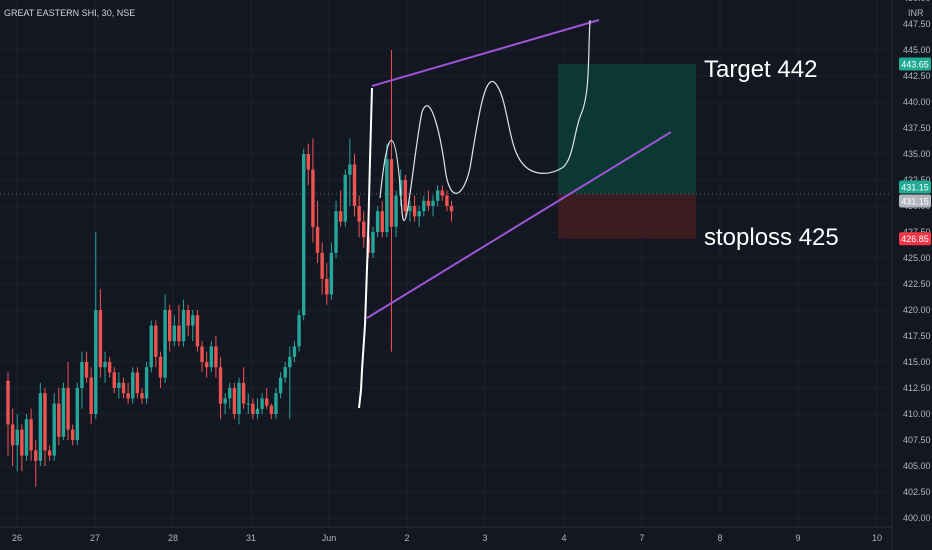  What do you see at coordinates (17, 538) in the screenshot?
I see `time-tick-label: 26` at bounding box center [17, 538].